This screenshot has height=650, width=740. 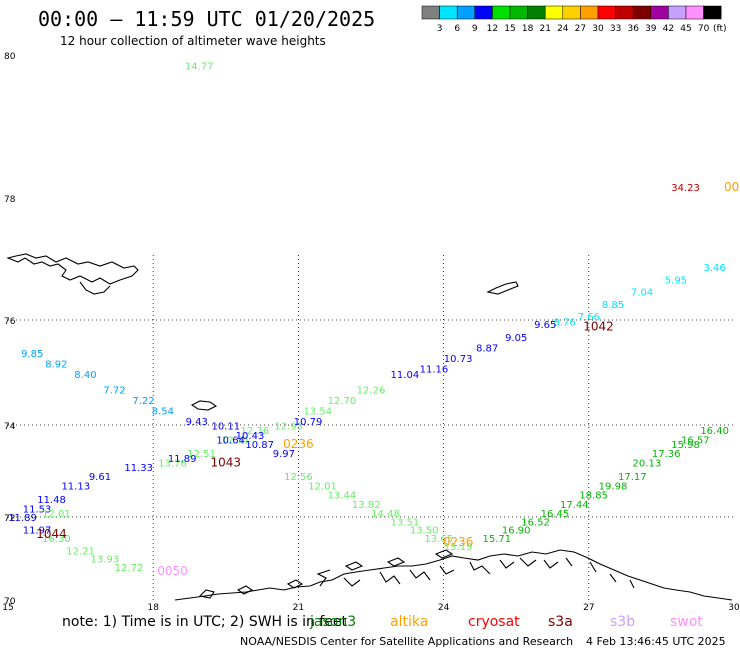 What do you see at coordinates (666, 454) in the screenshot?
I see `wave-height-value: 17.36` at bounding box center [666, 454].